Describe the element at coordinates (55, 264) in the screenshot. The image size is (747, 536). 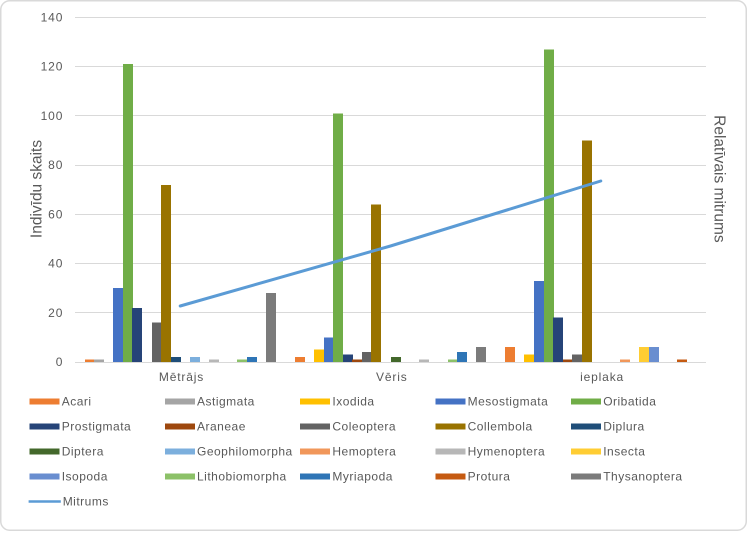
I see `svg-text: 40` at that location.